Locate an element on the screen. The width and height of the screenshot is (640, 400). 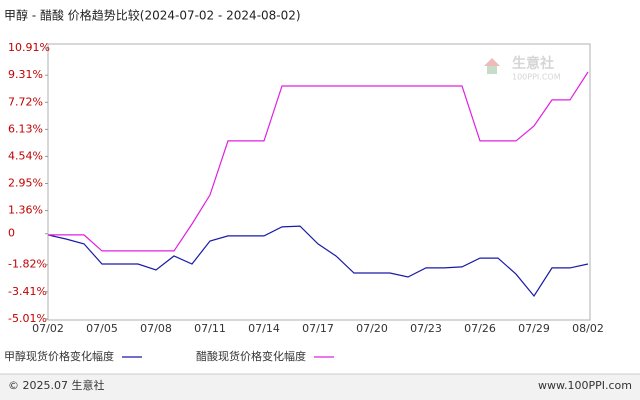
y-tick-label: 10.91% is located at coordinates (29, 47).